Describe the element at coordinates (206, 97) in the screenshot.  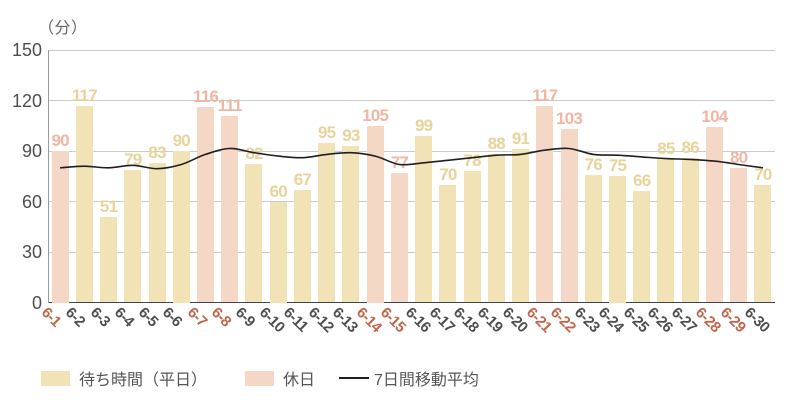
I see `bar-value-label: 116` at that location.